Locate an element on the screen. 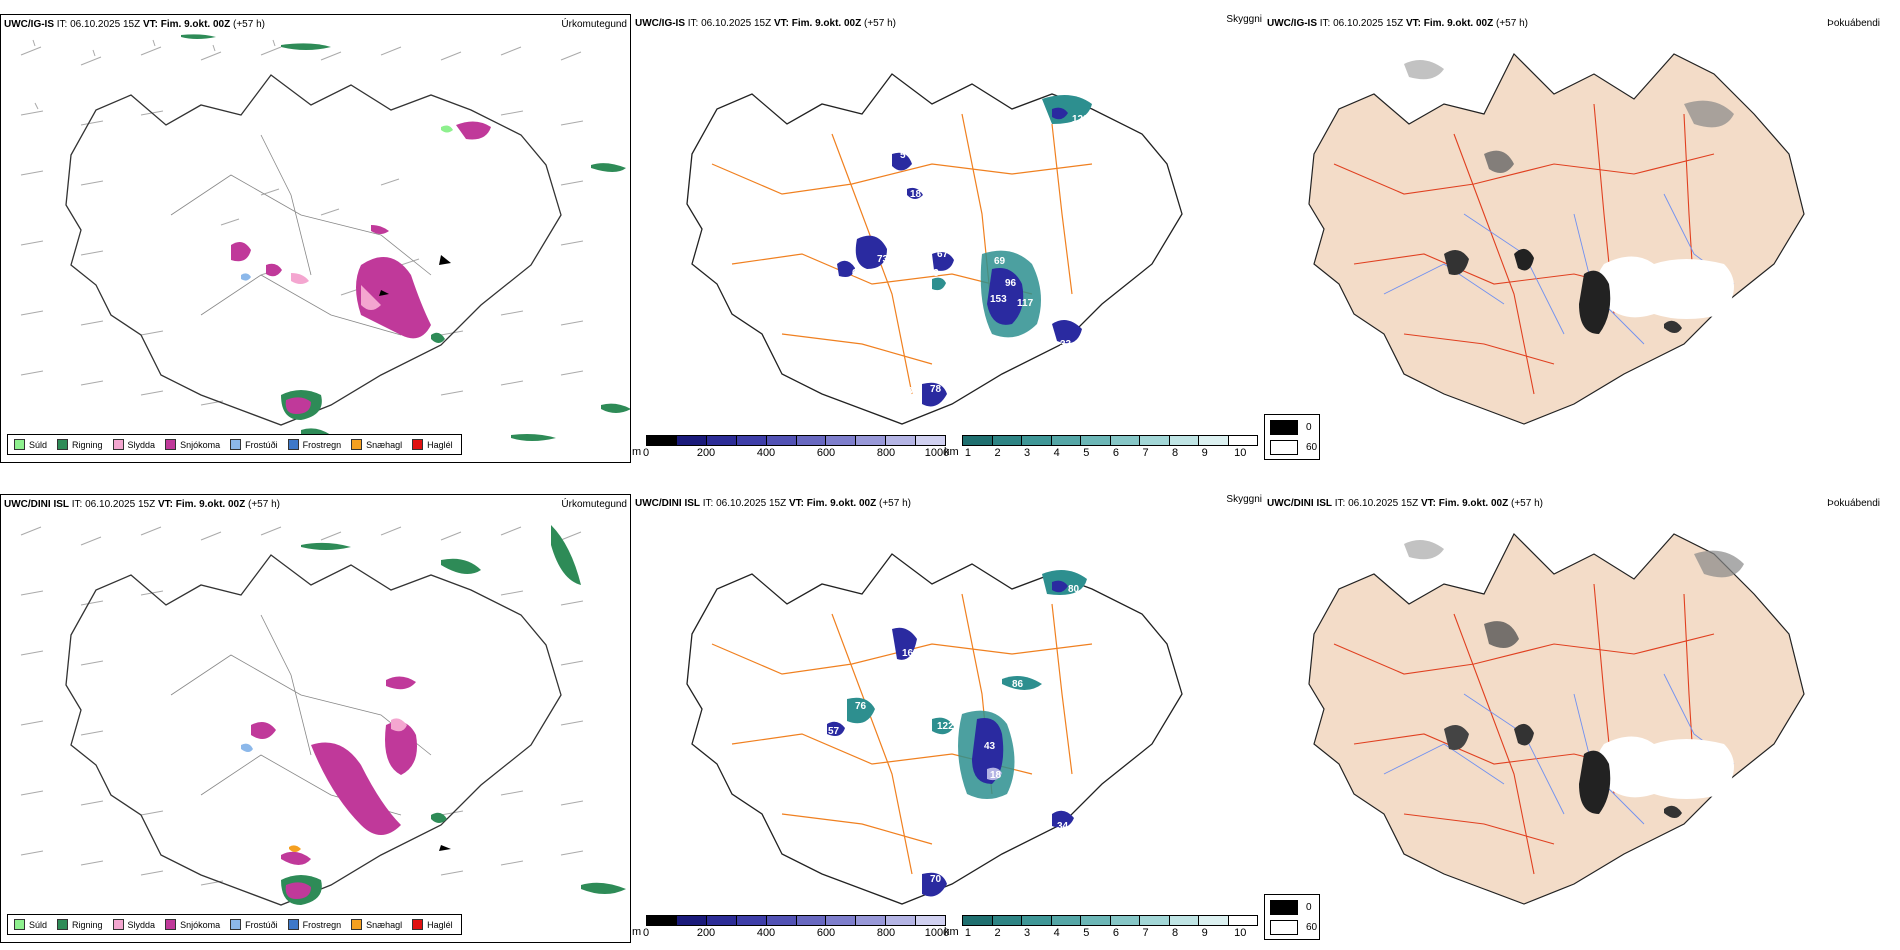 The image size is (1900, 950). cloud-label: 76 is located at coordinates (861, 706).